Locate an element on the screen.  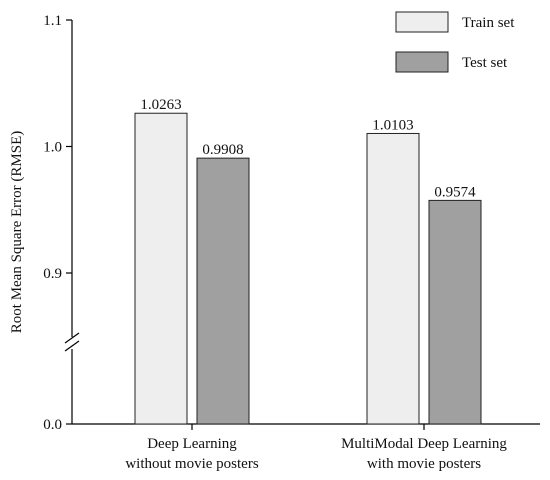
x-tick-label: without movie posters is located at coordinates (191, 464).